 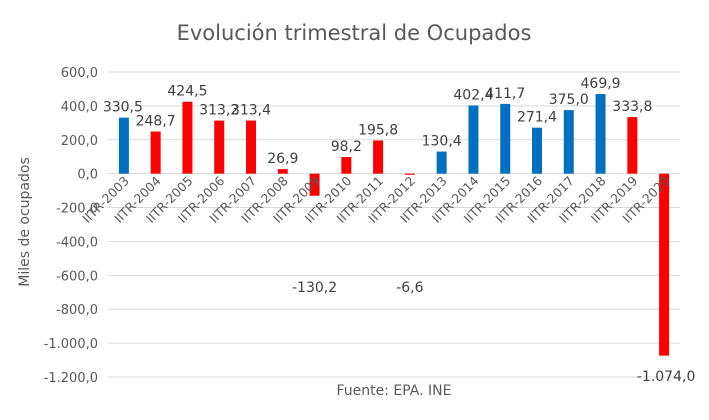 What do you see at coordinates (123, 145) in the screenshot?
I see `bar-iitr-2003` at bounding box center [123, 145].